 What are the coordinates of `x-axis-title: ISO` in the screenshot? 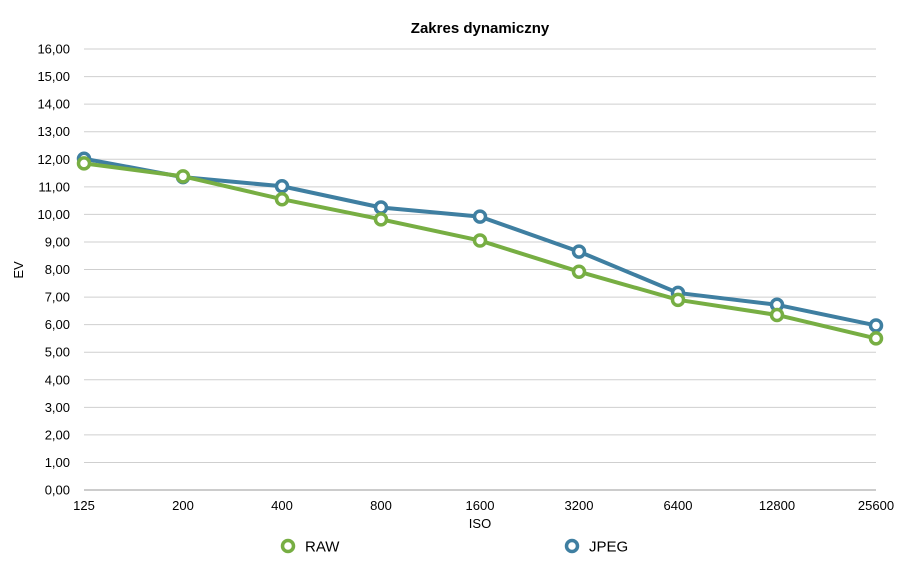 It's located at (480, 523).